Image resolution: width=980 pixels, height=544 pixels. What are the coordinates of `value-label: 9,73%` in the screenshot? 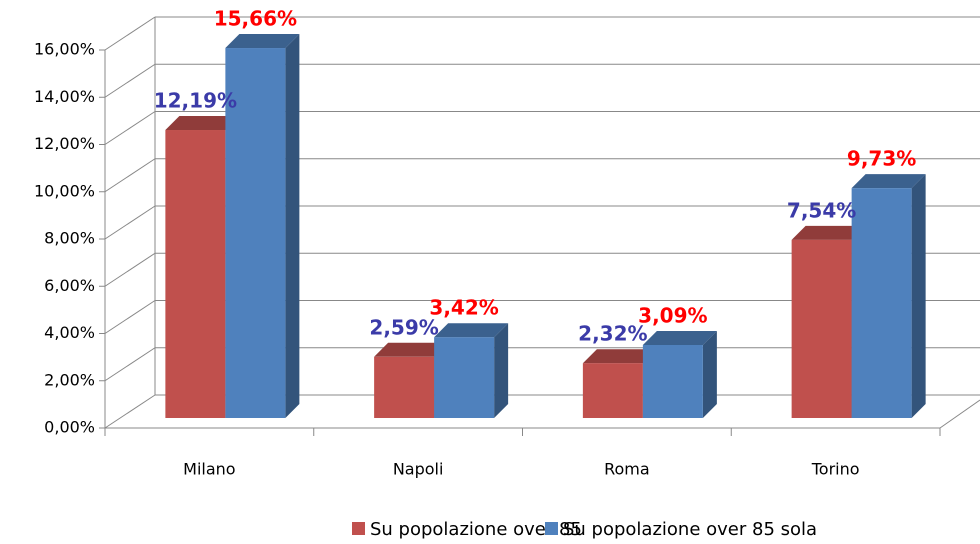 It's located at (881, 159).